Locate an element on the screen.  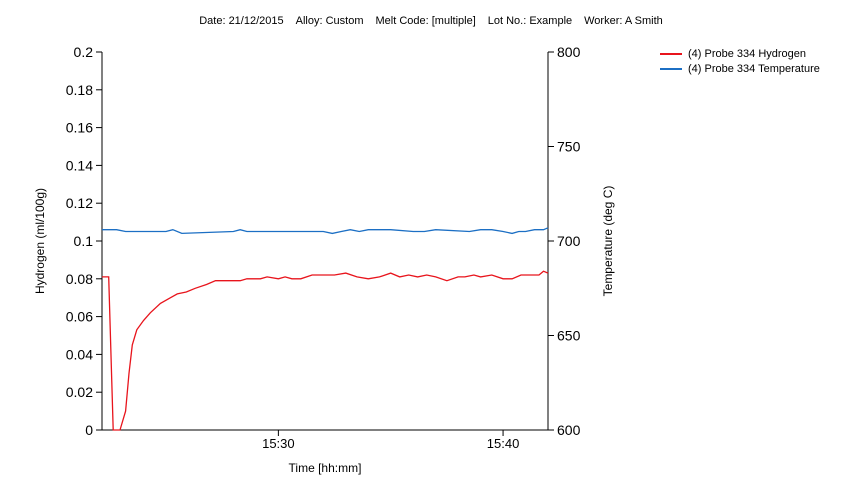
y-tick-label: 0.02 is located at coordinates (79, 392).